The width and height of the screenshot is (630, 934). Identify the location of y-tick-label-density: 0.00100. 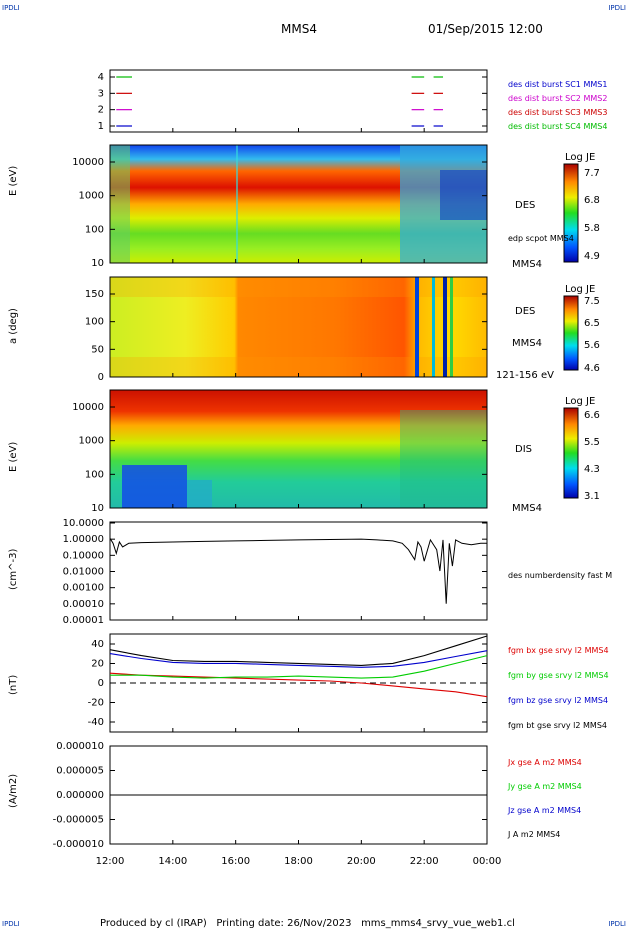
(83, 588).